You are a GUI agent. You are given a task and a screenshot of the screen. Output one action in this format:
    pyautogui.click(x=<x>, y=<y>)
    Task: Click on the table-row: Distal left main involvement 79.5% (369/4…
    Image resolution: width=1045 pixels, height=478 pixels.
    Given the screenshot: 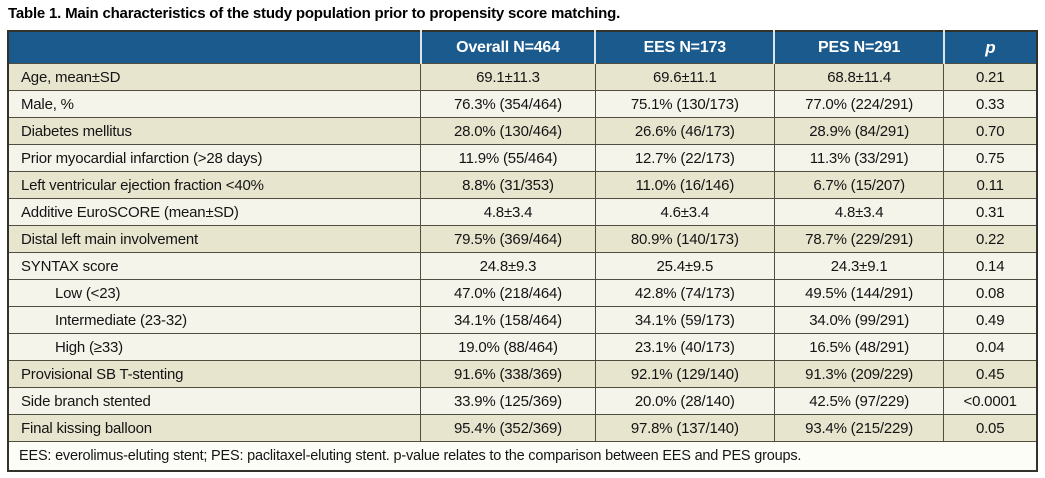 What is the action you would take?
    pyautogui.click(x=522, y=239)
    